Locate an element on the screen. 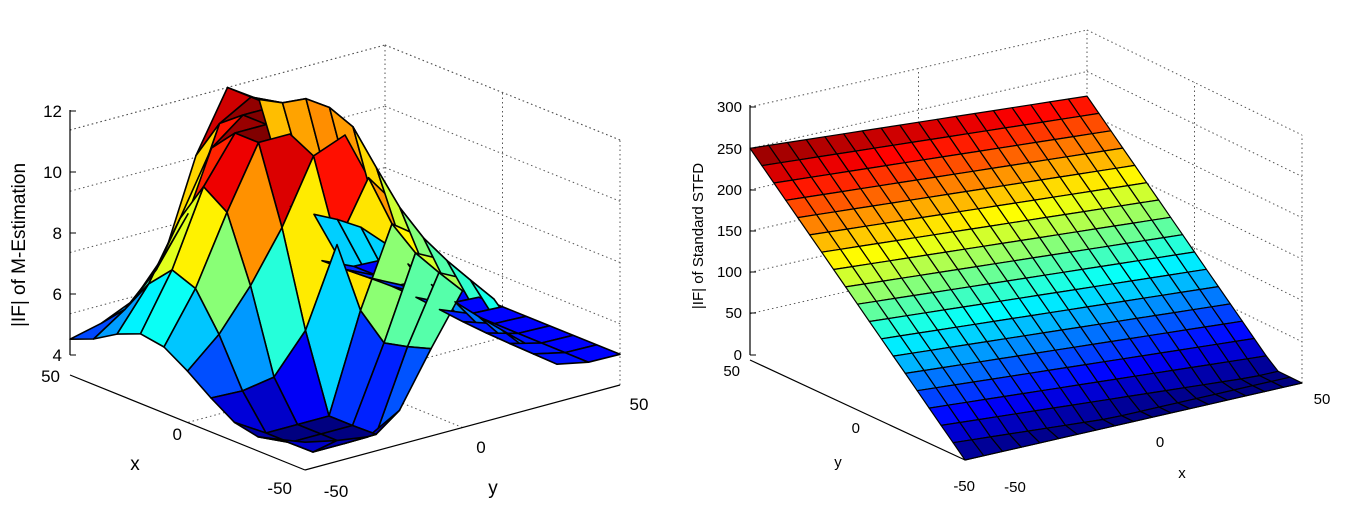 Image resolution: width=1354 pixels, height=507 pixels. right-y-tick-label: -50 is located at coordinates (964, 486).